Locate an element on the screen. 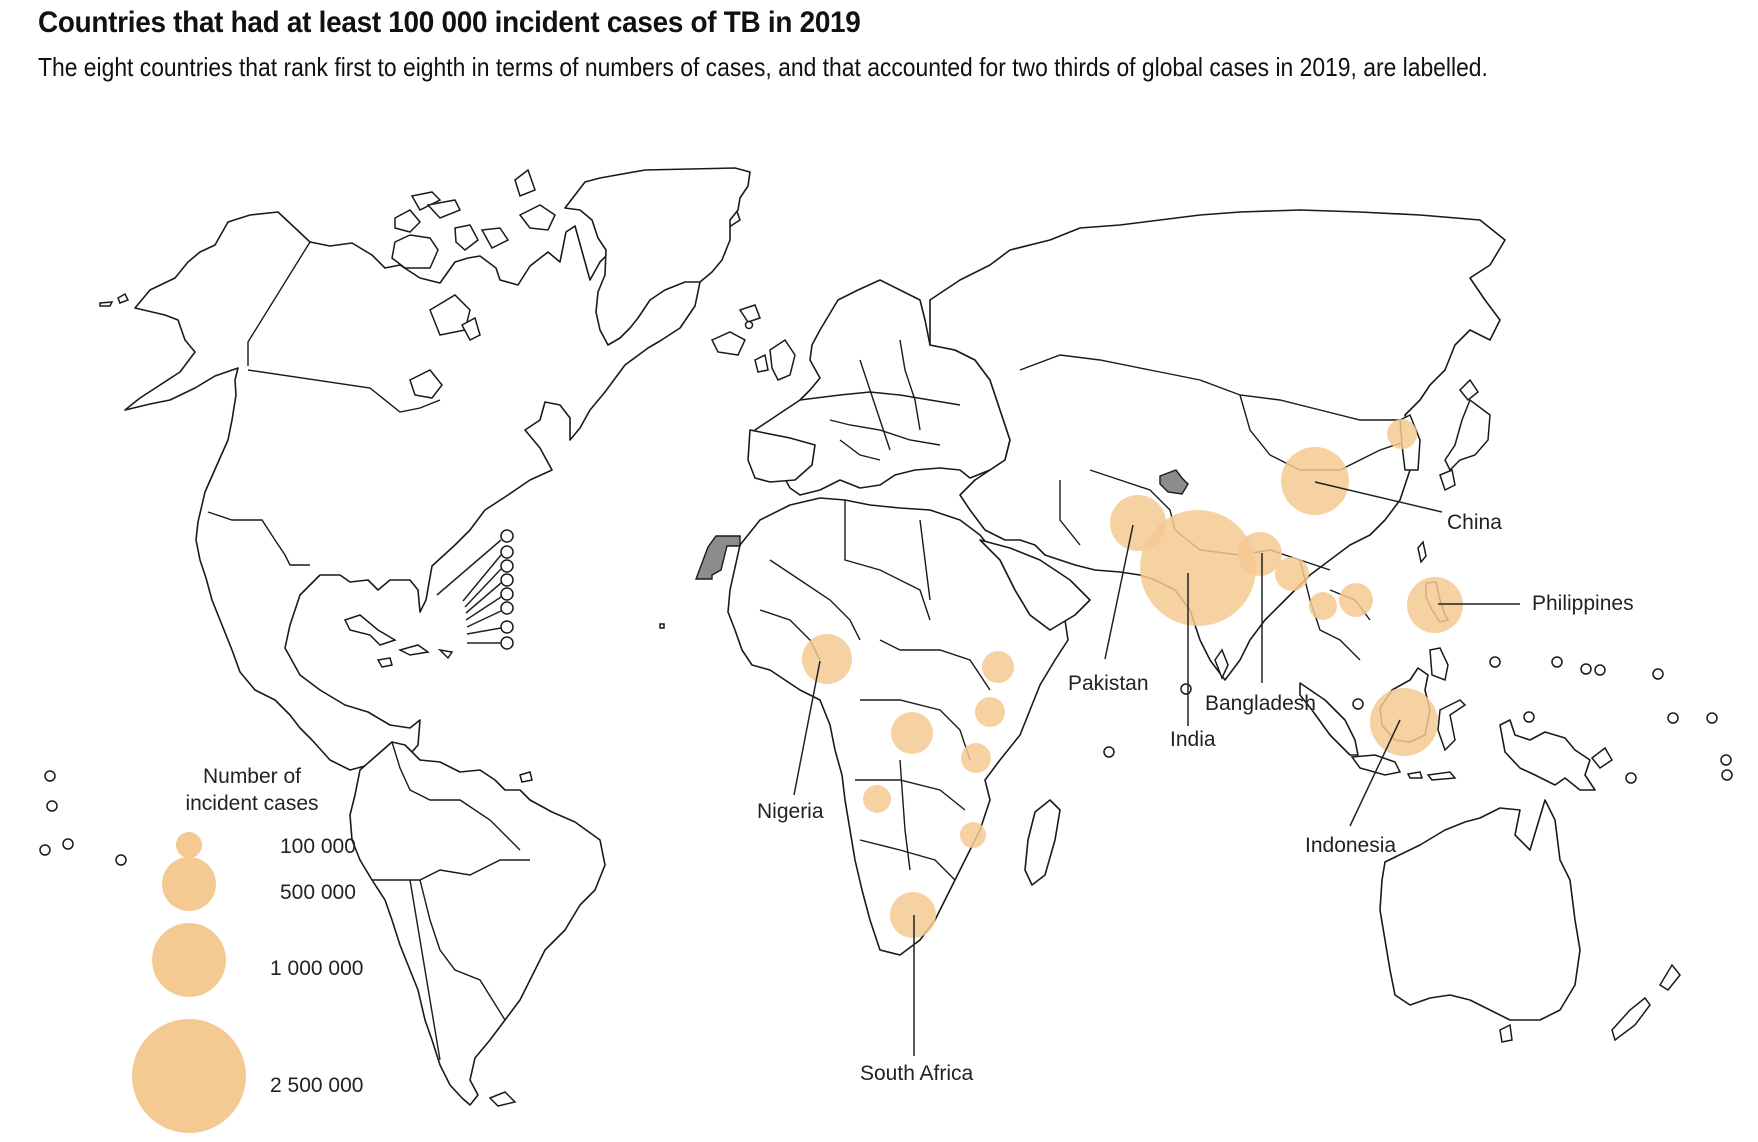 This screenshot has width=1758, height=1142. bubble-ethiopia is located at coordinates (998, 667).